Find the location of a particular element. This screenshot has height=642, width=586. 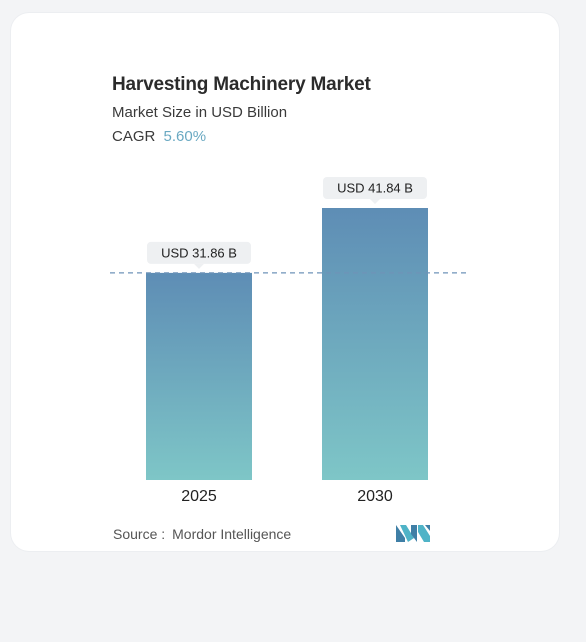

x-tick-label-2030: 2030 is located at coordinates (375, 496).